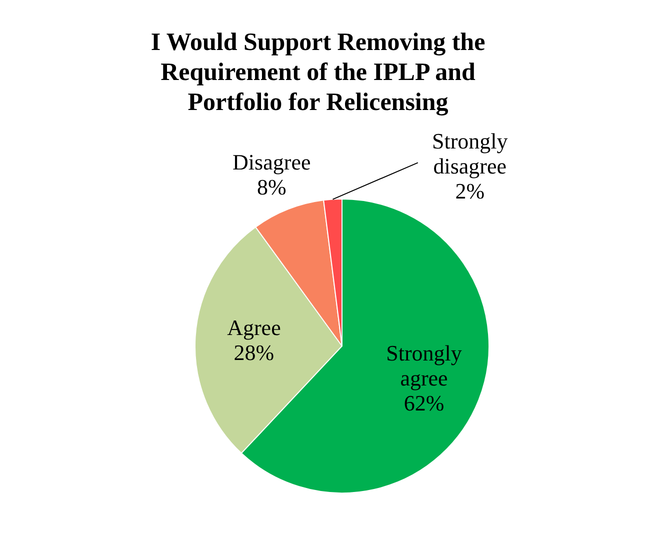 This screenshot has height=533, width=649. What do you see at coordinates (254, 327) in the screenshot?
I see `slice-label: Agree` at bounding box center [254, 327].